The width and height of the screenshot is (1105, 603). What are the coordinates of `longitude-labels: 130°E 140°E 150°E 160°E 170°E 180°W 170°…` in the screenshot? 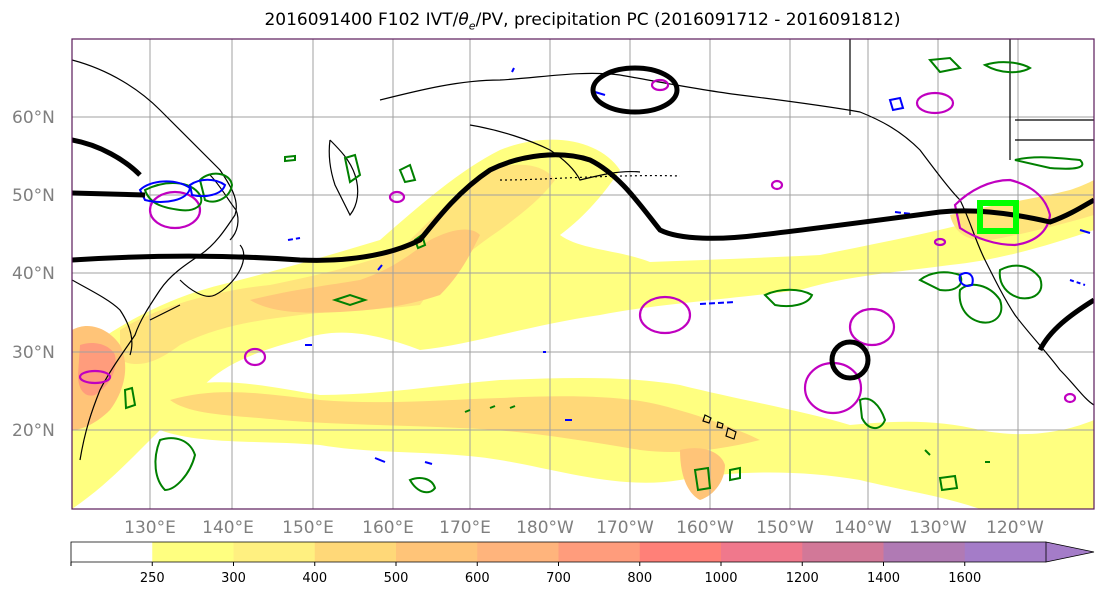 It's located at (584, 528).